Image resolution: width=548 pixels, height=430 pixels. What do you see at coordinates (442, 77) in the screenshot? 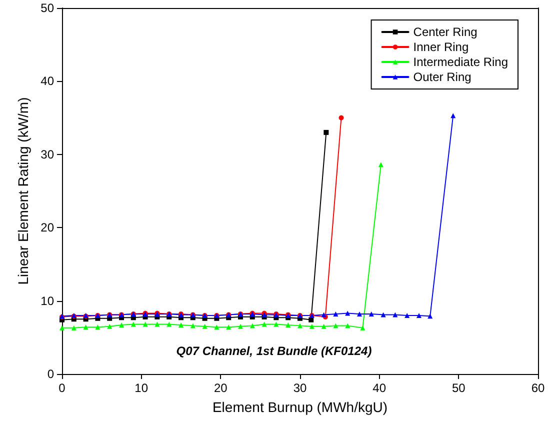
I see `legend-label: Outer Ring` at bounding box center [442, 77].